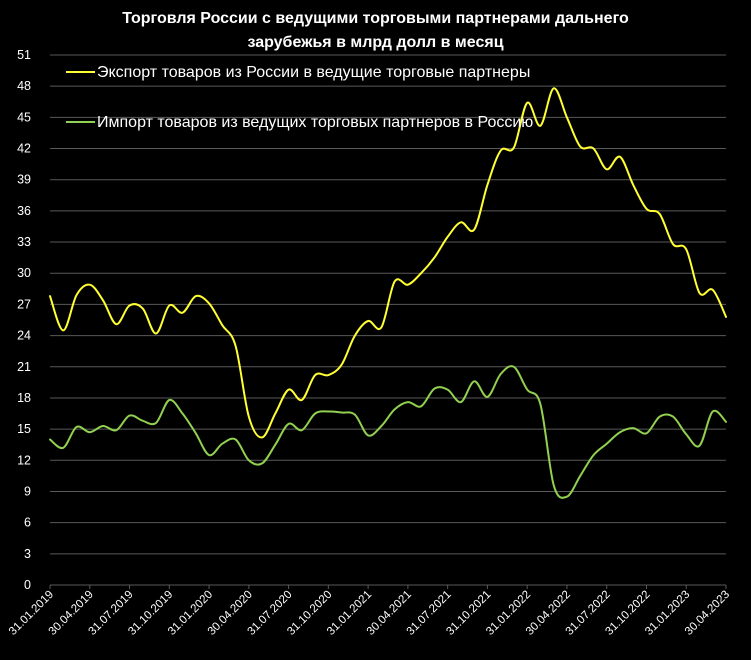 This screenshot has height=660, width=751. I want to click on y-tick-label: 48, so click(24, 86).